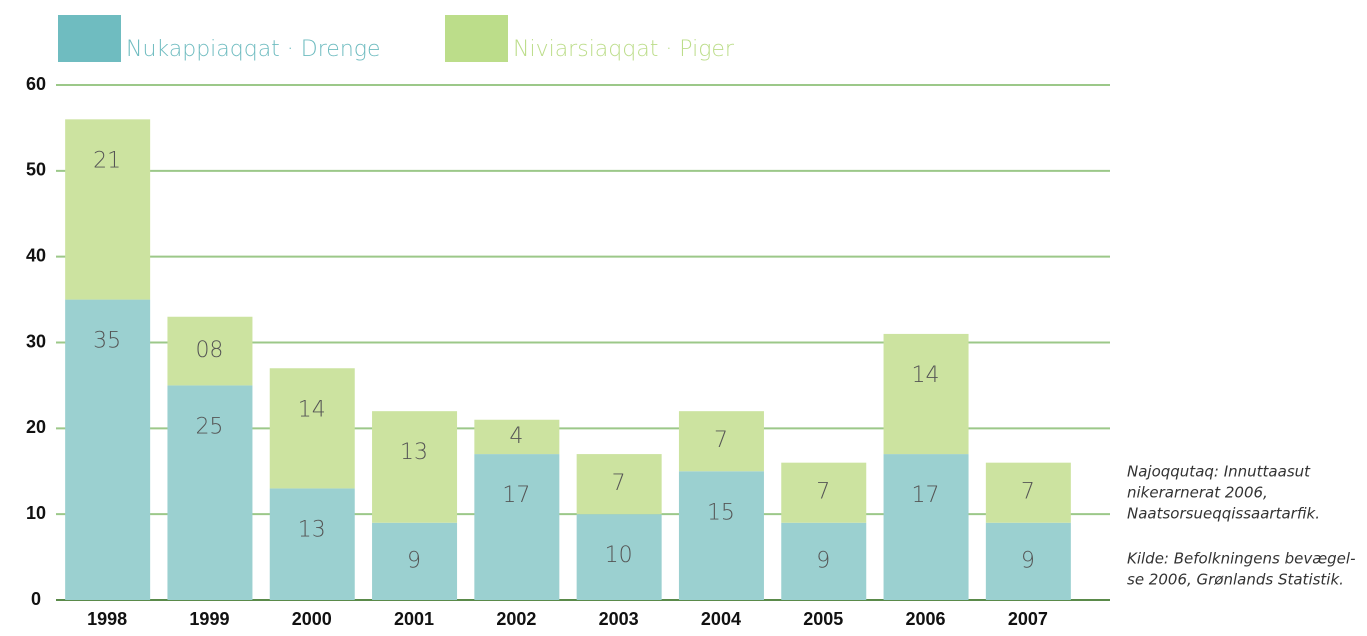 Image resolution: width=1367 pixels, height=636 pixels. What do you see at coordinates (1223, 514) in the screenshot?
I see `source-note: Naatsorsueqqissaartarfik.` at bounding box center [1223, 514].